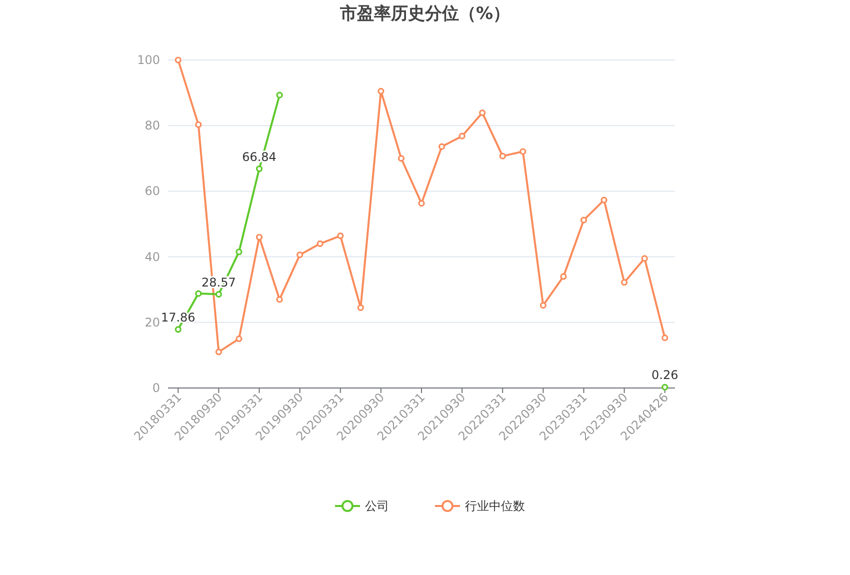  What do you see at coordinates (665, 375) in the screenshot?
I see `data-label: 0.26` at bounding box center [665, 375].